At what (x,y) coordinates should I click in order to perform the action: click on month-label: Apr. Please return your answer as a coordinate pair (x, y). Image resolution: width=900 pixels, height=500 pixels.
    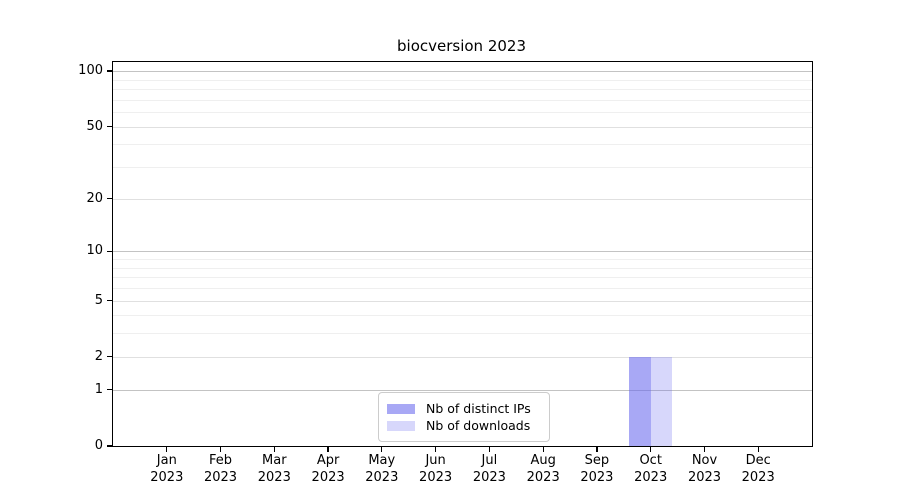
    Looking at the image, I should click on (328, 460).